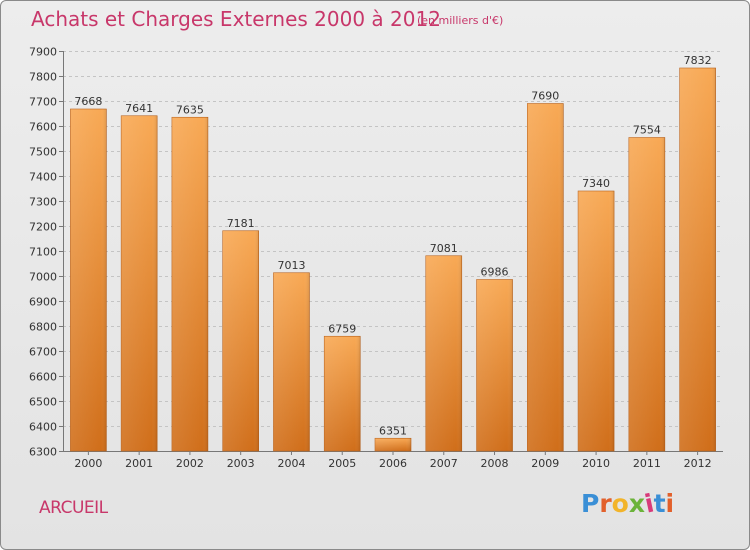 The height and width of the screenshot is (550, 750). I want to click on bar-value-label: 7340, so click(596, 183).